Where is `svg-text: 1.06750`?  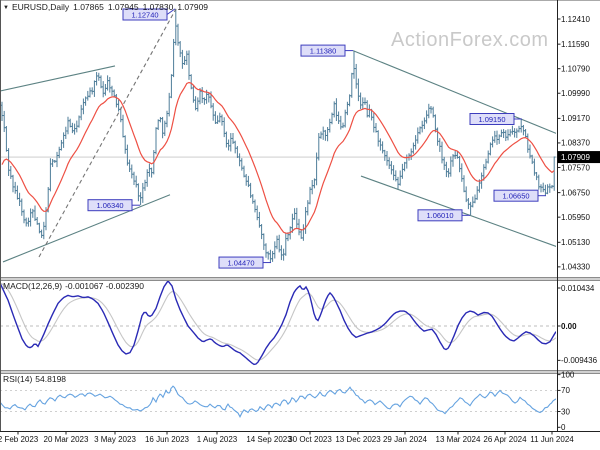 svg-text: 1.06750 is located at coordinates (575, 192).